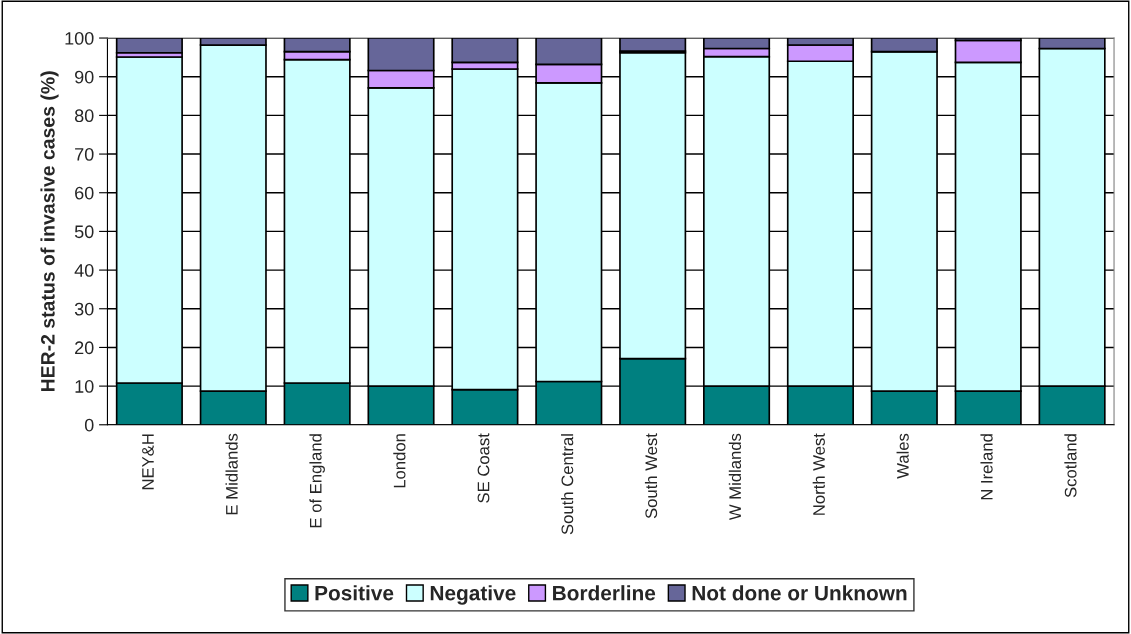  I want to click on y-tick-label: 0, so click(89, 425).